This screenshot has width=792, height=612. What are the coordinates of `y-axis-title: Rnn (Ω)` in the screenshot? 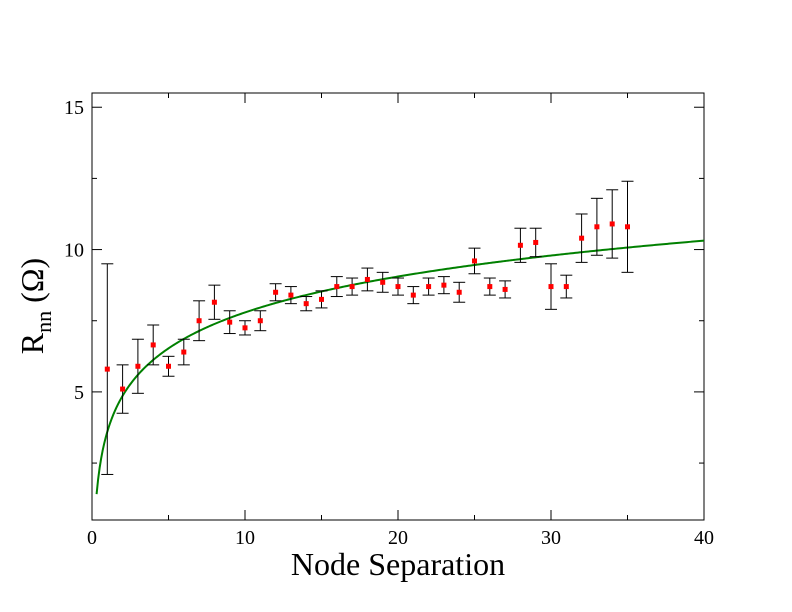 It's located at (35, 306).